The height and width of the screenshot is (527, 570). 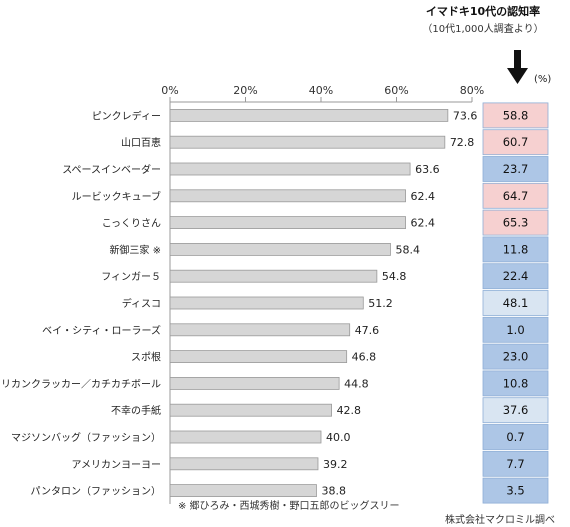 I want to click on teen-awareness-value: 60.7, so click(x=516, y=142).